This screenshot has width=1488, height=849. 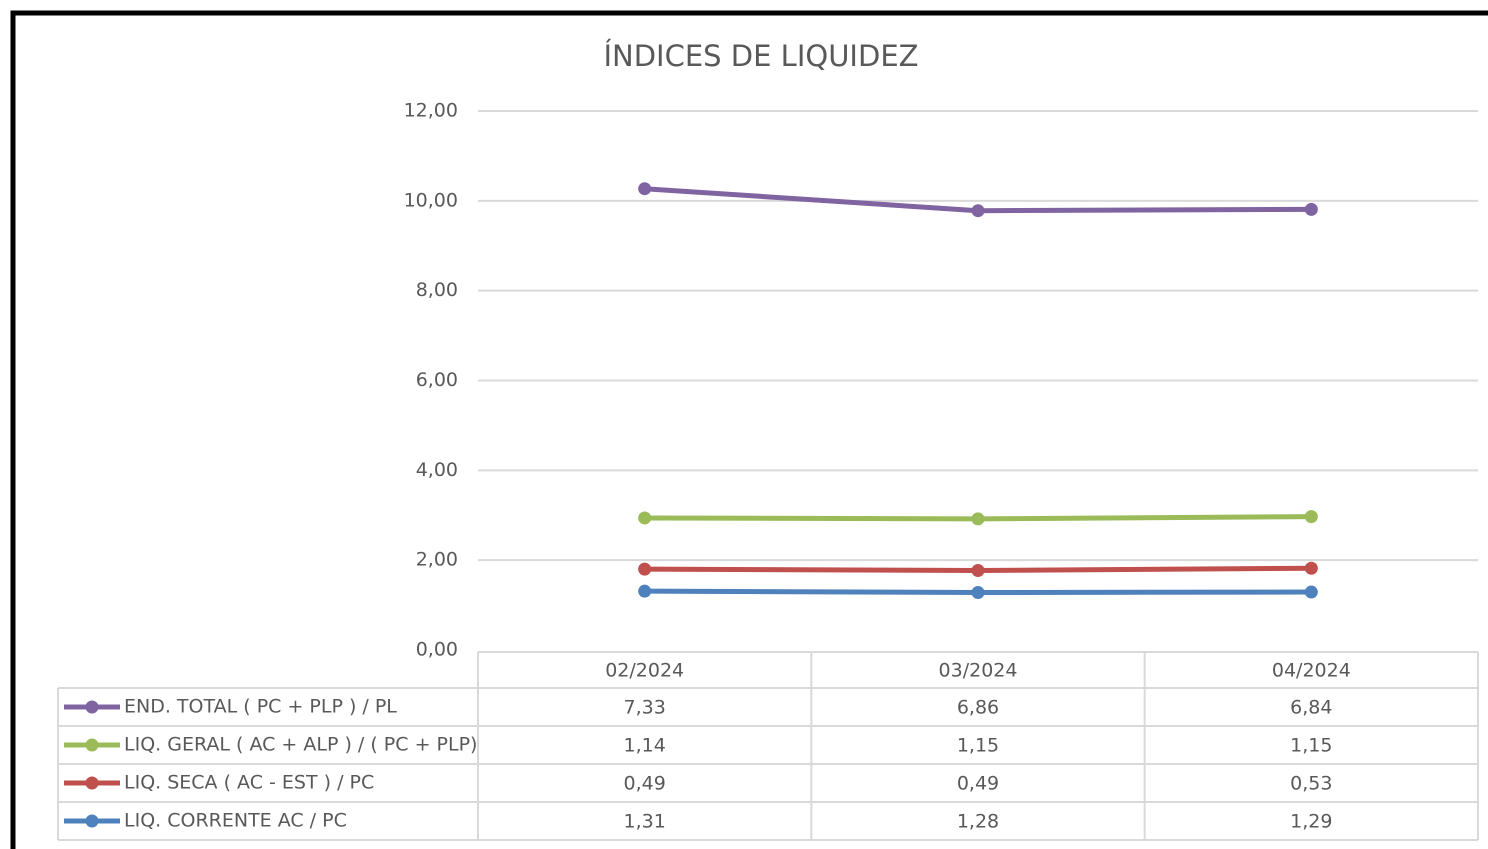 I want to click on table-value: 6,84, so click(x=1311, y=708).